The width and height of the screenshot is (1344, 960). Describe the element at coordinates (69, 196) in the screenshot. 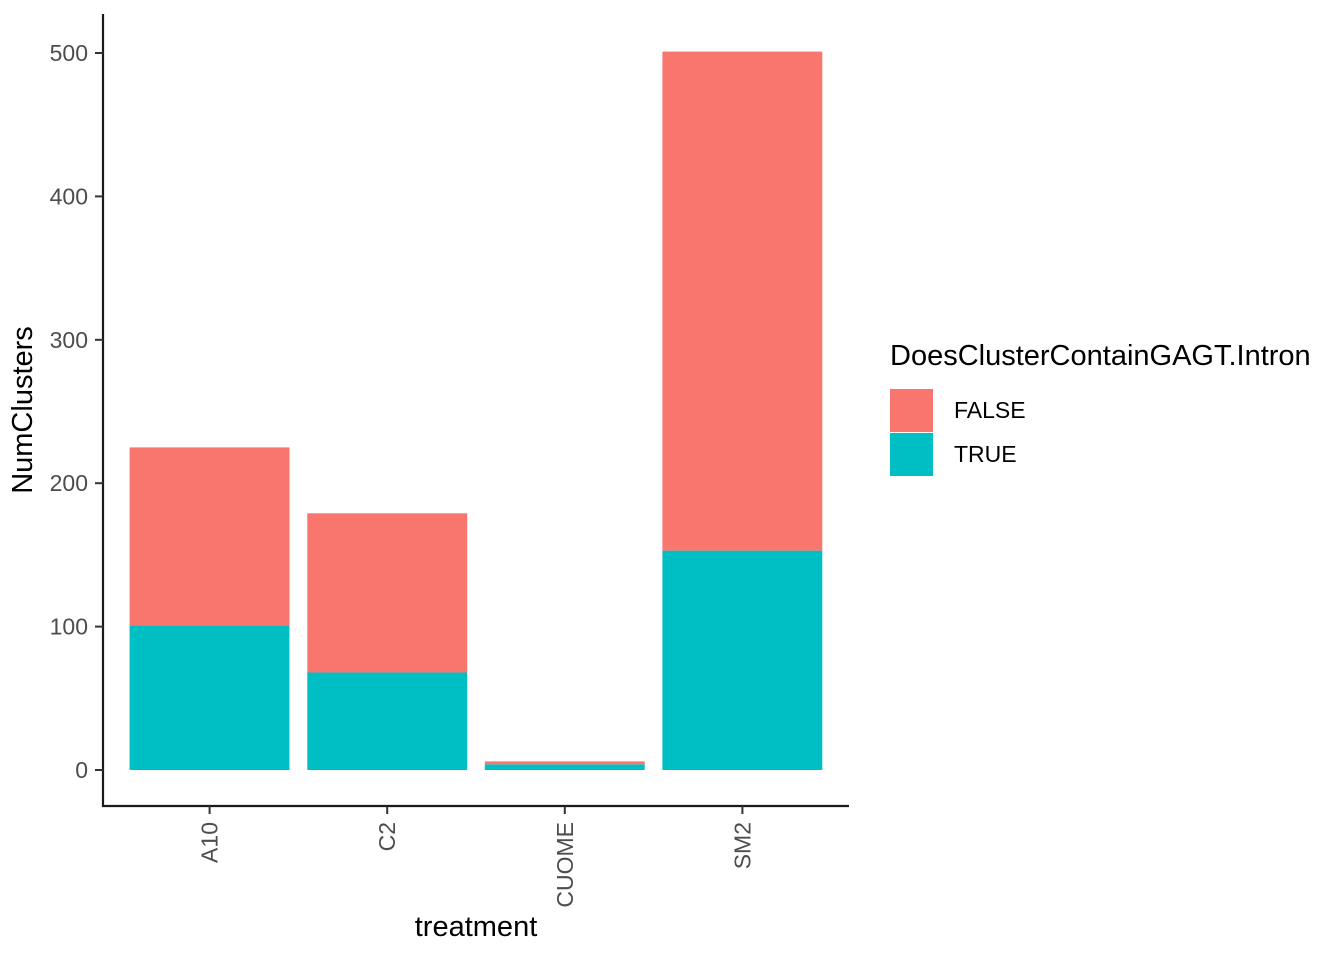

I see `y-axis-tick-label: 400` at that location.